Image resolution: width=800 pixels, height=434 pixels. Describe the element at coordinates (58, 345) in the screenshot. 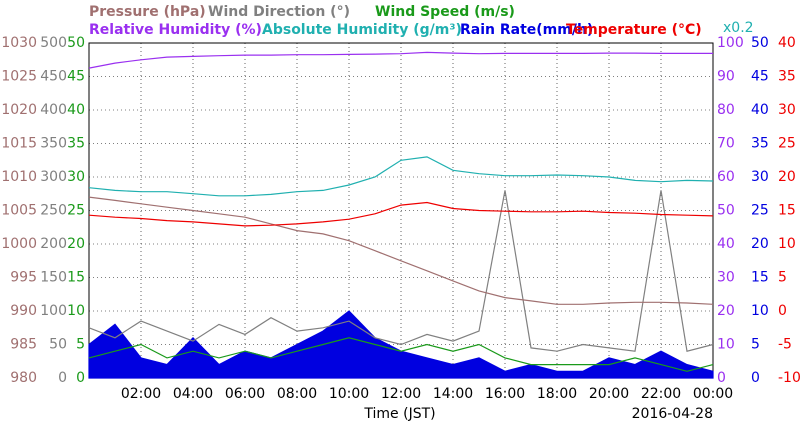

I see `y2-tick-label: 50` at that location.